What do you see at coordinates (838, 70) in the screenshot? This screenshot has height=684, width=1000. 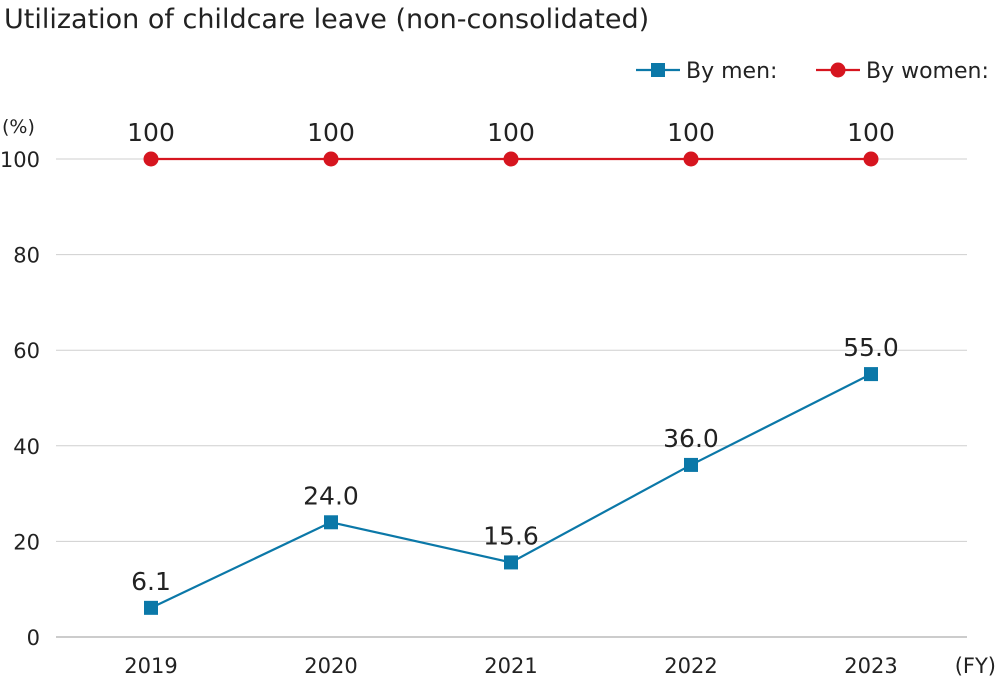 I see `legend-marker-by-women` at bounding box center [838, 70].